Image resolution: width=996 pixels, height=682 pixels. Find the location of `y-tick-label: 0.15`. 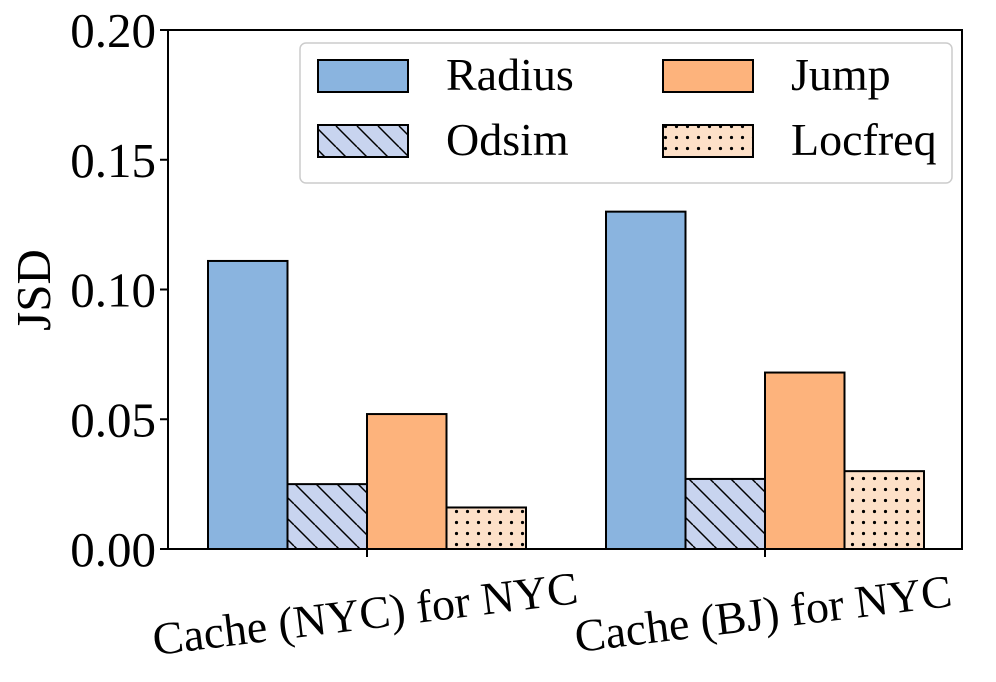

y-tick-label: 0.15 is located at coordinates (113, 160).